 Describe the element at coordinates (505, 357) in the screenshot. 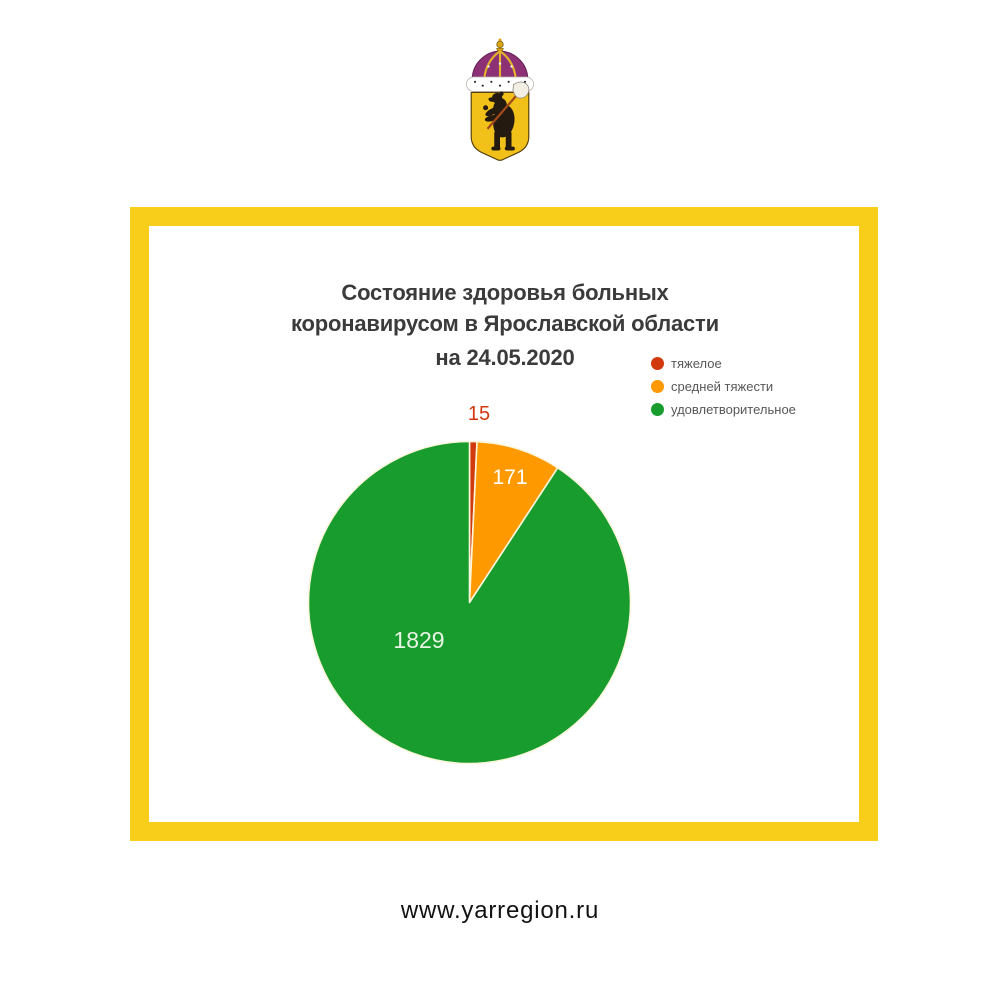

I see `title-line-date: на 24.05.2020` at that location.